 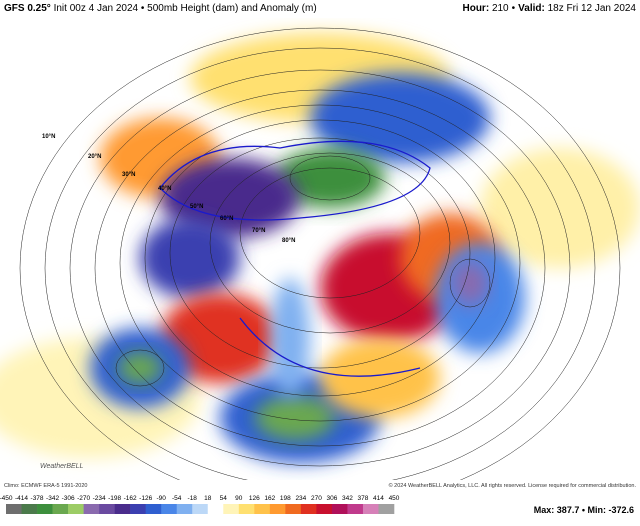 I want to click on valid-label: Valid:, so click(x=531, y=8).